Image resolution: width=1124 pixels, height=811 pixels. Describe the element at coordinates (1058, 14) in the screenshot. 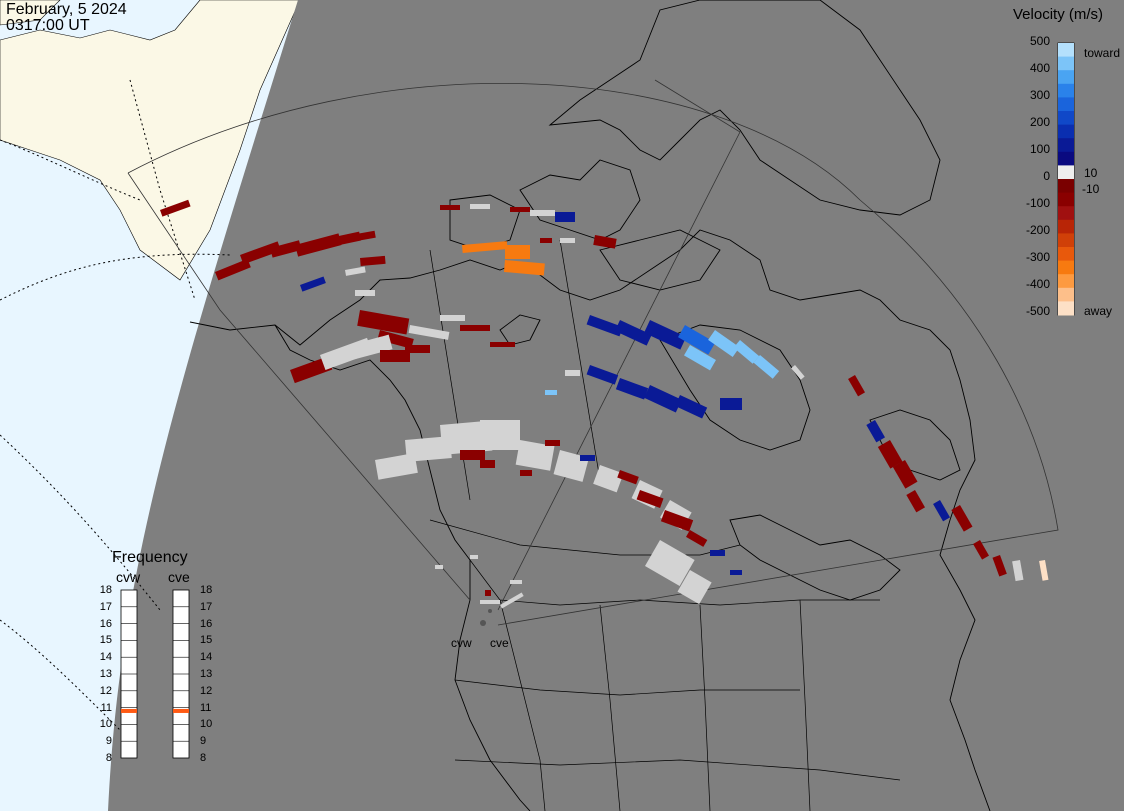

I see `velocity-legend-title: Velocity (m/s)` at that location.